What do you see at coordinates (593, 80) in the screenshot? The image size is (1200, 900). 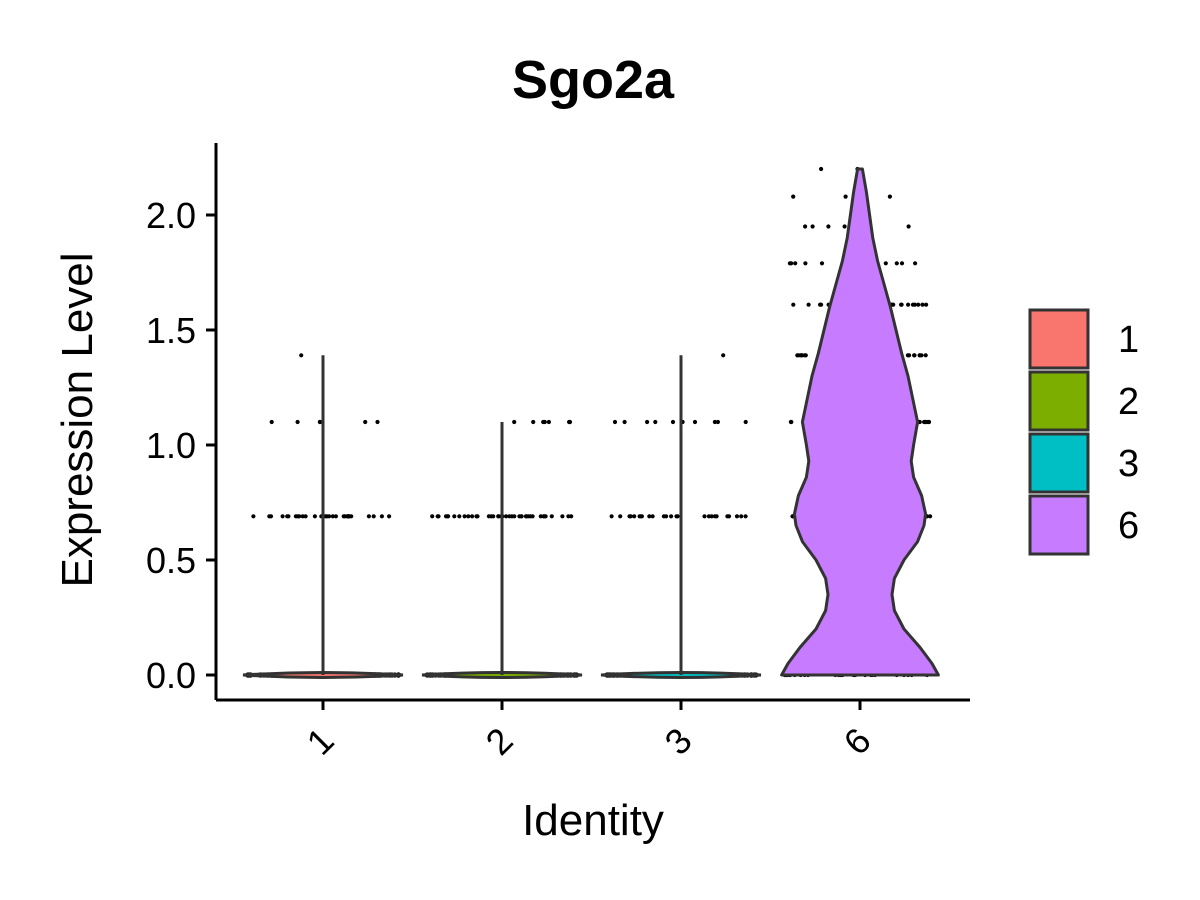 I see `chart-title: Sgo2a` at bounding box center [593, 80].